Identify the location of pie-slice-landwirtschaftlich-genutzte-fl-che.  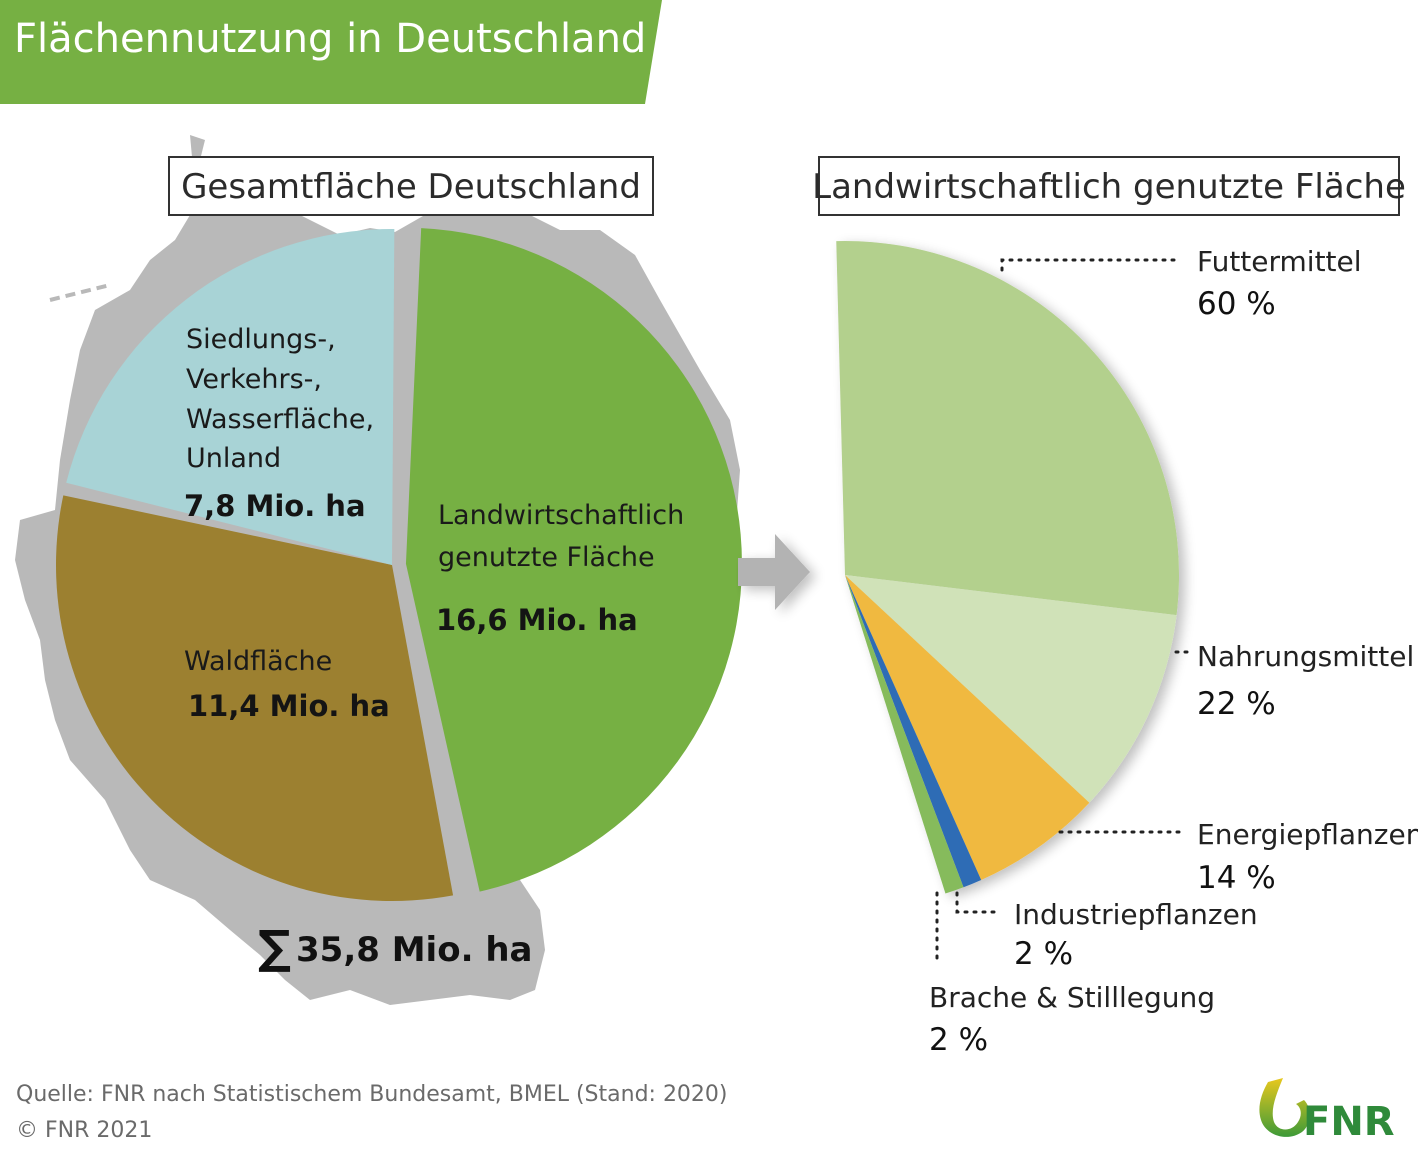
(573, 560).